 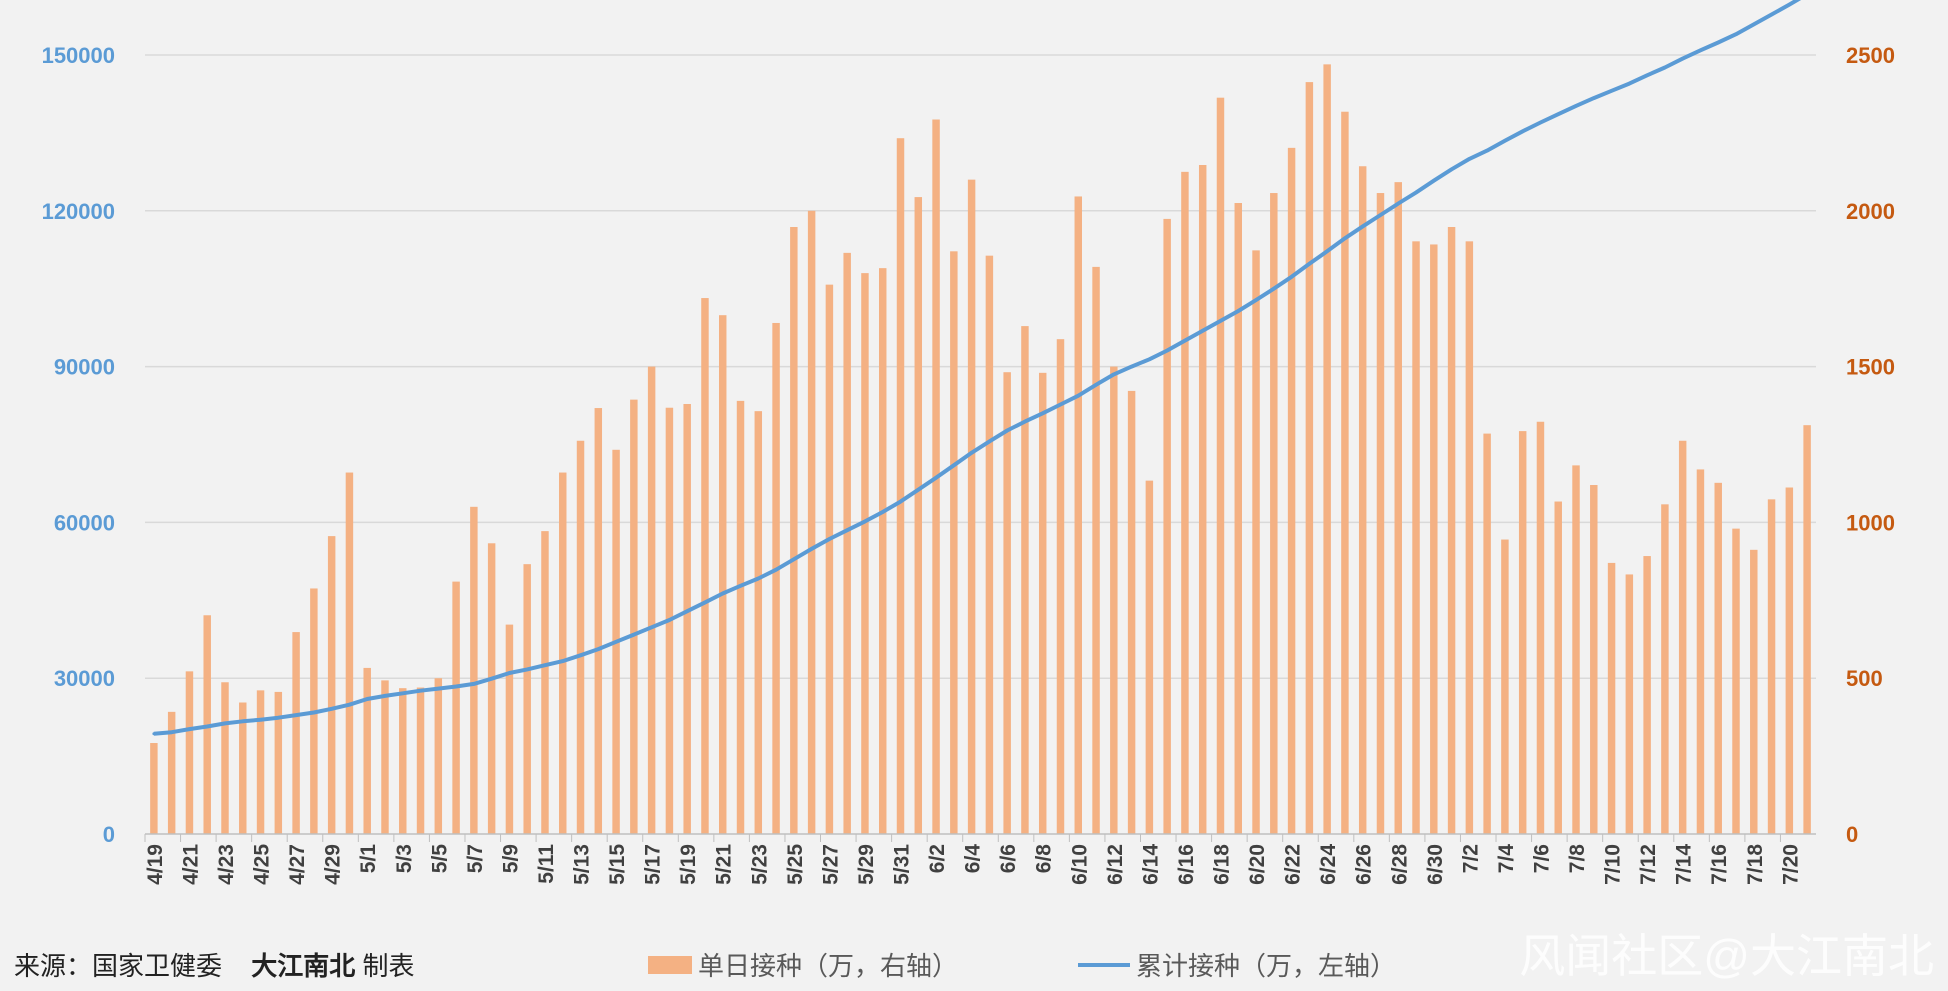 What do you see at coordinates (1150, 864) in the screenshot?
I see `x-tick-label: 6/14` at bounding box center [1150, 864].